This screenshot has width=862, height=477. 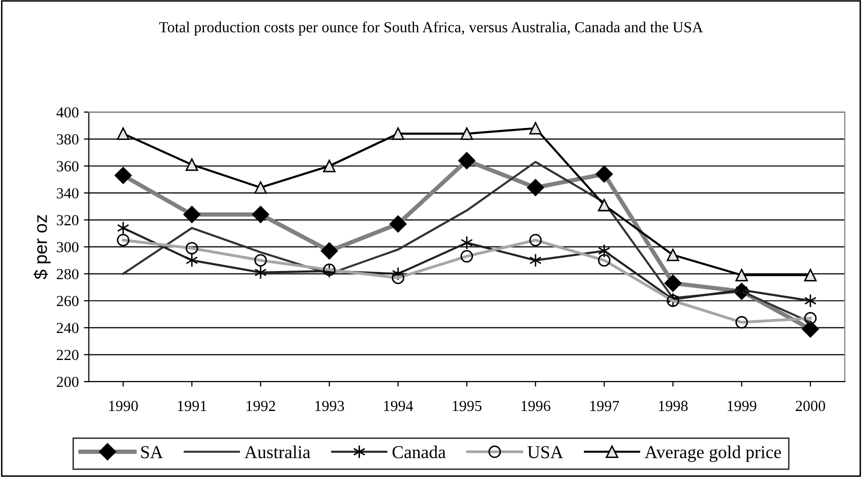 I want to click on legend-label: Average gold price, so click(x=712, y=454).